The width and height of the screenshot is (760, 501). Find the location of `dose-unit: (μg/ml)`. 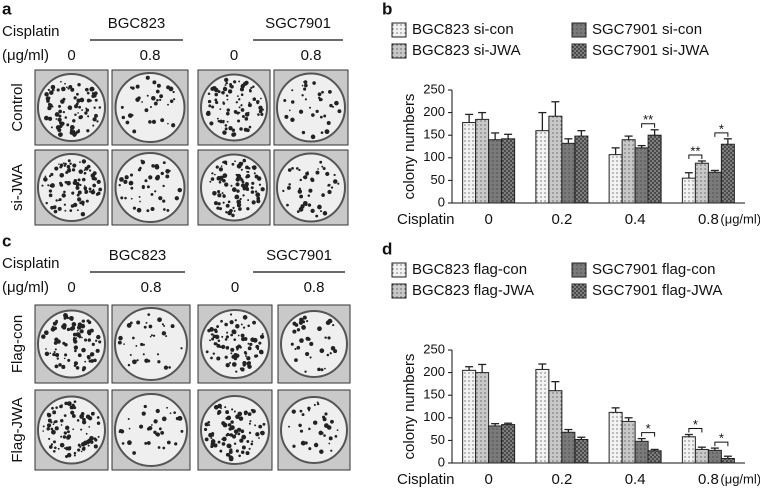

dose-unit: (μg/ml) is located at coordinates (25, 287).